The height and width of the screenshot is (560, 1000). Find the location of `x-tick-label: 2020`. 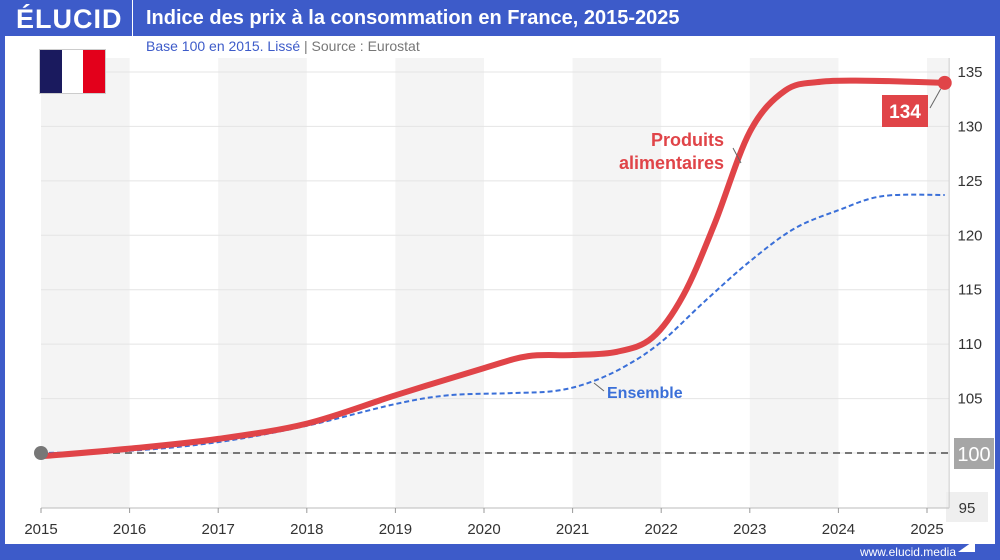

x-tick-label: 2020 is located at coordinates (483, 529).